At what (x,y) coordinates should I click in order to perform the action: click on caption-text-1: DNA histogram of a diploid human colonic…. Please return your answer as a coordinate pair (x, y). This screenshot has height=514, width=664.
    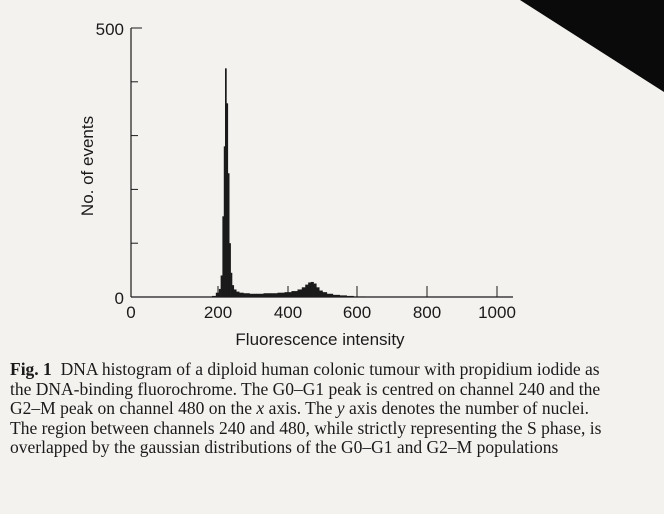
    Looking at the image, I should click on (305, 388).